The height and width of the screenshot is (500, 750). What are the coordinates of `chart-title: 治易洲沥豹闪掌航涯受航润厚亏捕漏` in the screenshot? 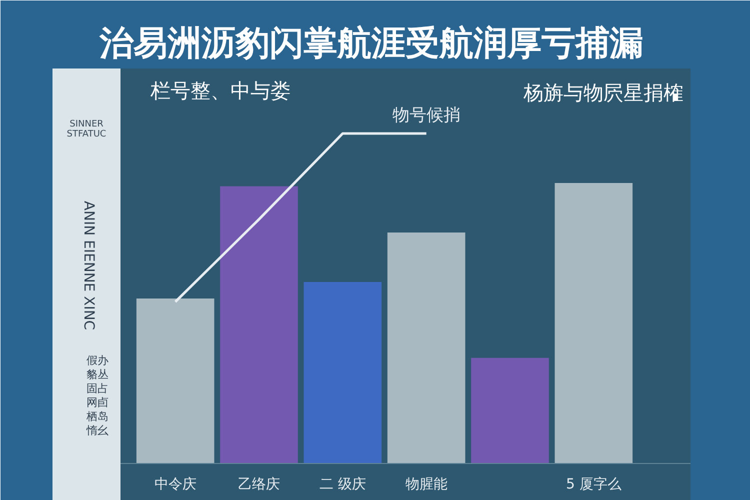 It's located at (371, 44).